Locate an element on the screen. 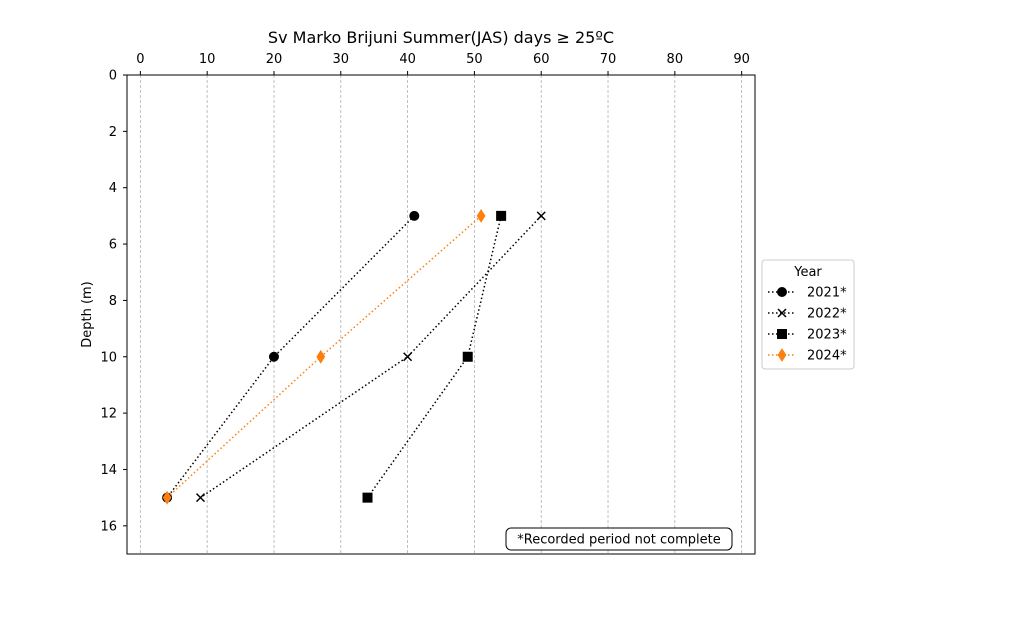 The width and height of the screenshot is (1014, 622). x-tick-label: 10 is located at coordinates (207, 59).